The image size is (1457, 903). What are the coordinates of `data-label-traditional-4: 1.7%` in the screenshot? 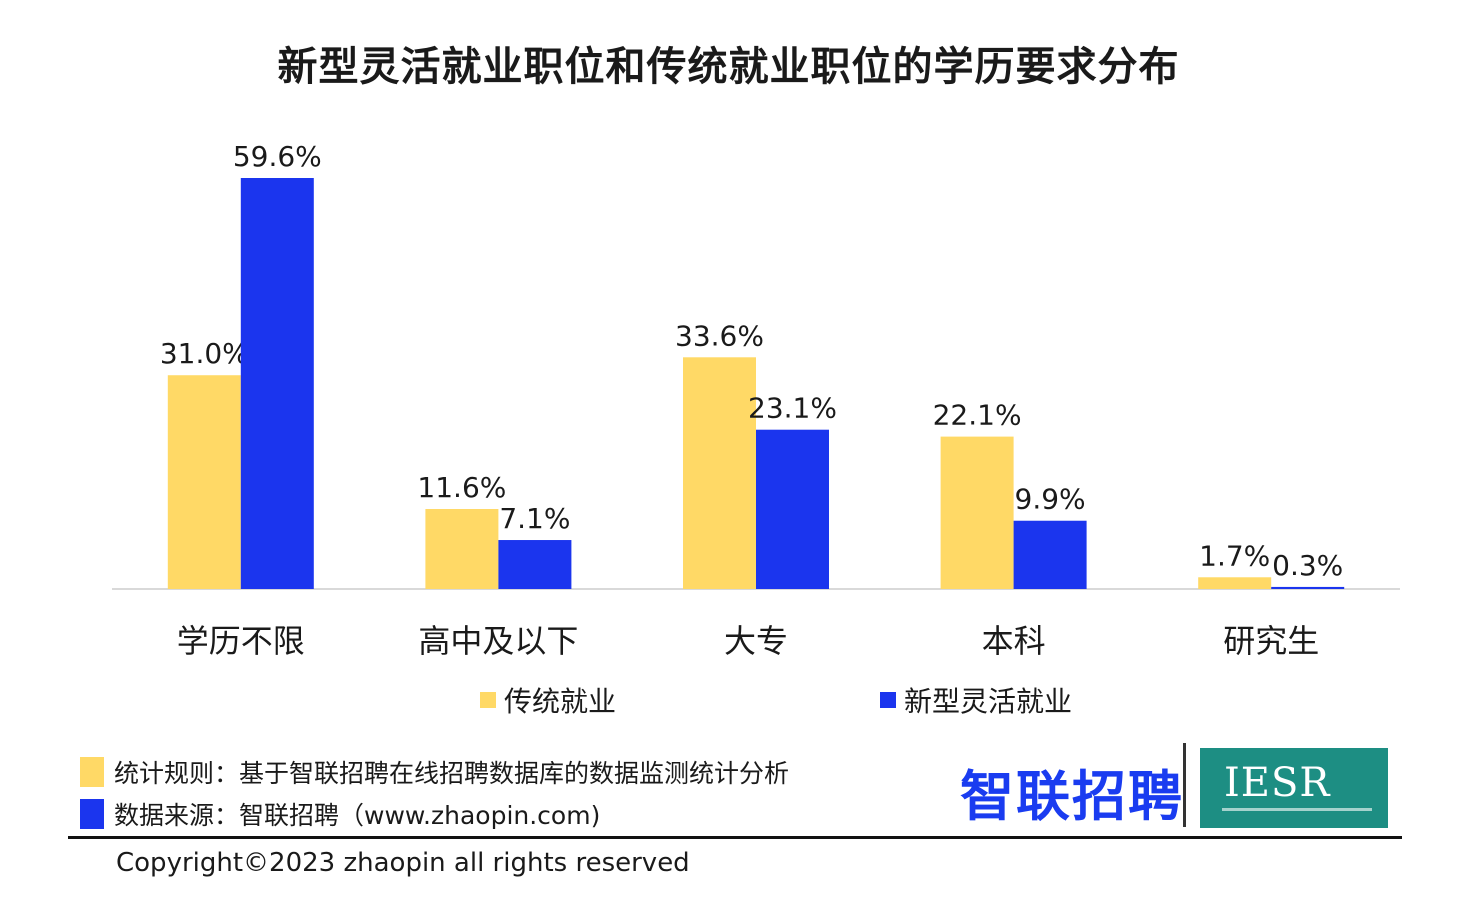 It's located at (1234, 555).